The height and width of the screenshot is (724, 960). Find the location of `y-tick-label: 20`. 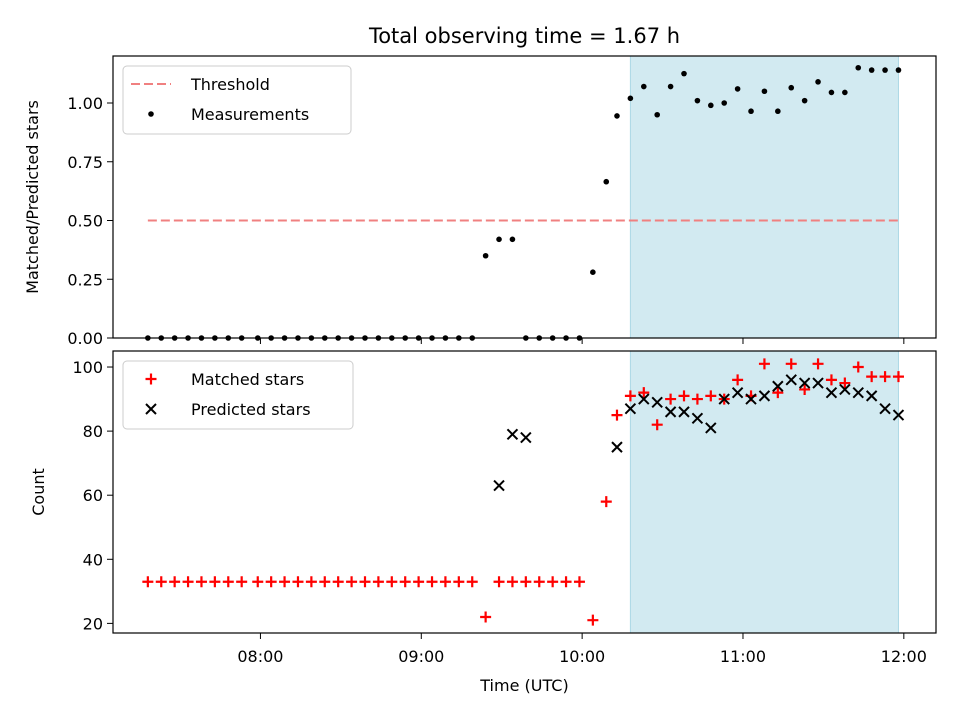

y-tick-label: 20 is located at coordinates (93, 623).